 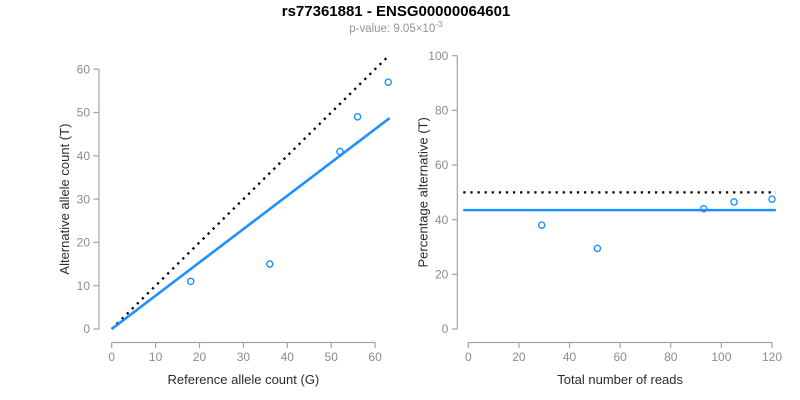 I want to click on y-tick-label: 50, so click(x=84, y=113).